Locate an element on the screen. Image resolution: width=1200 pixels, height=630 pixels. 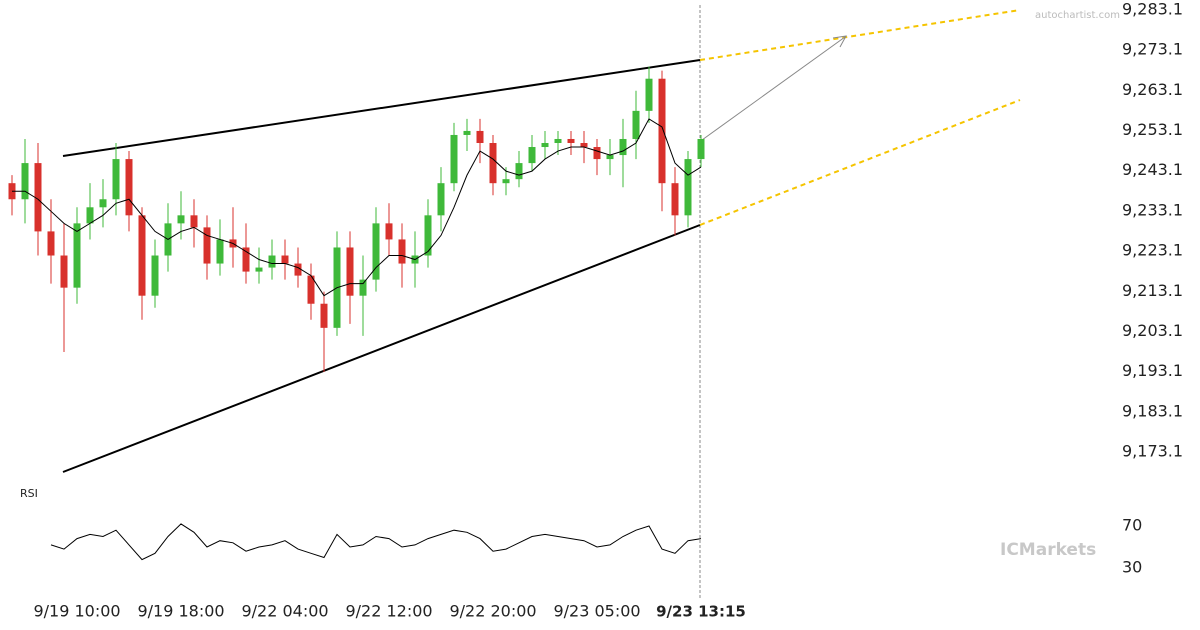
y-tick-label: 9,283.1 is located at coordinates (1152, 9).